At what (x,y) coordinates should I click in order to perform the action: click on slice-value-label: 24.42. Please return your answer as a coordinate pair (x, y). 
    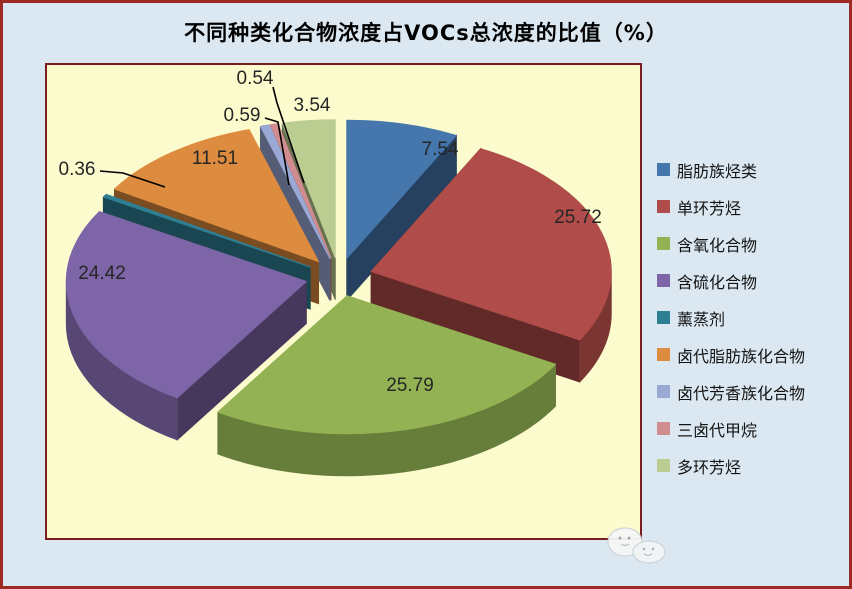
    Looking at the image, I should click on (102, 273).